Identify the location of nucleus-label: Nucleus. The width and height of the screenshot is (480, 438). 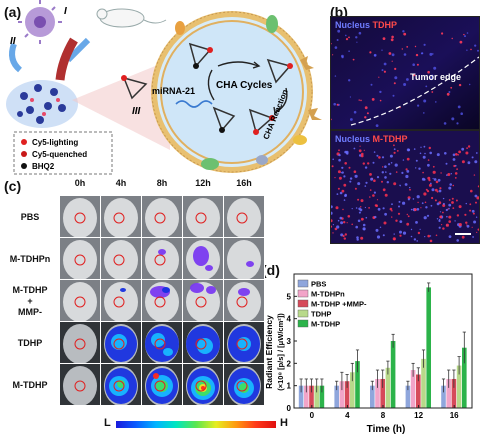
(353, 139).